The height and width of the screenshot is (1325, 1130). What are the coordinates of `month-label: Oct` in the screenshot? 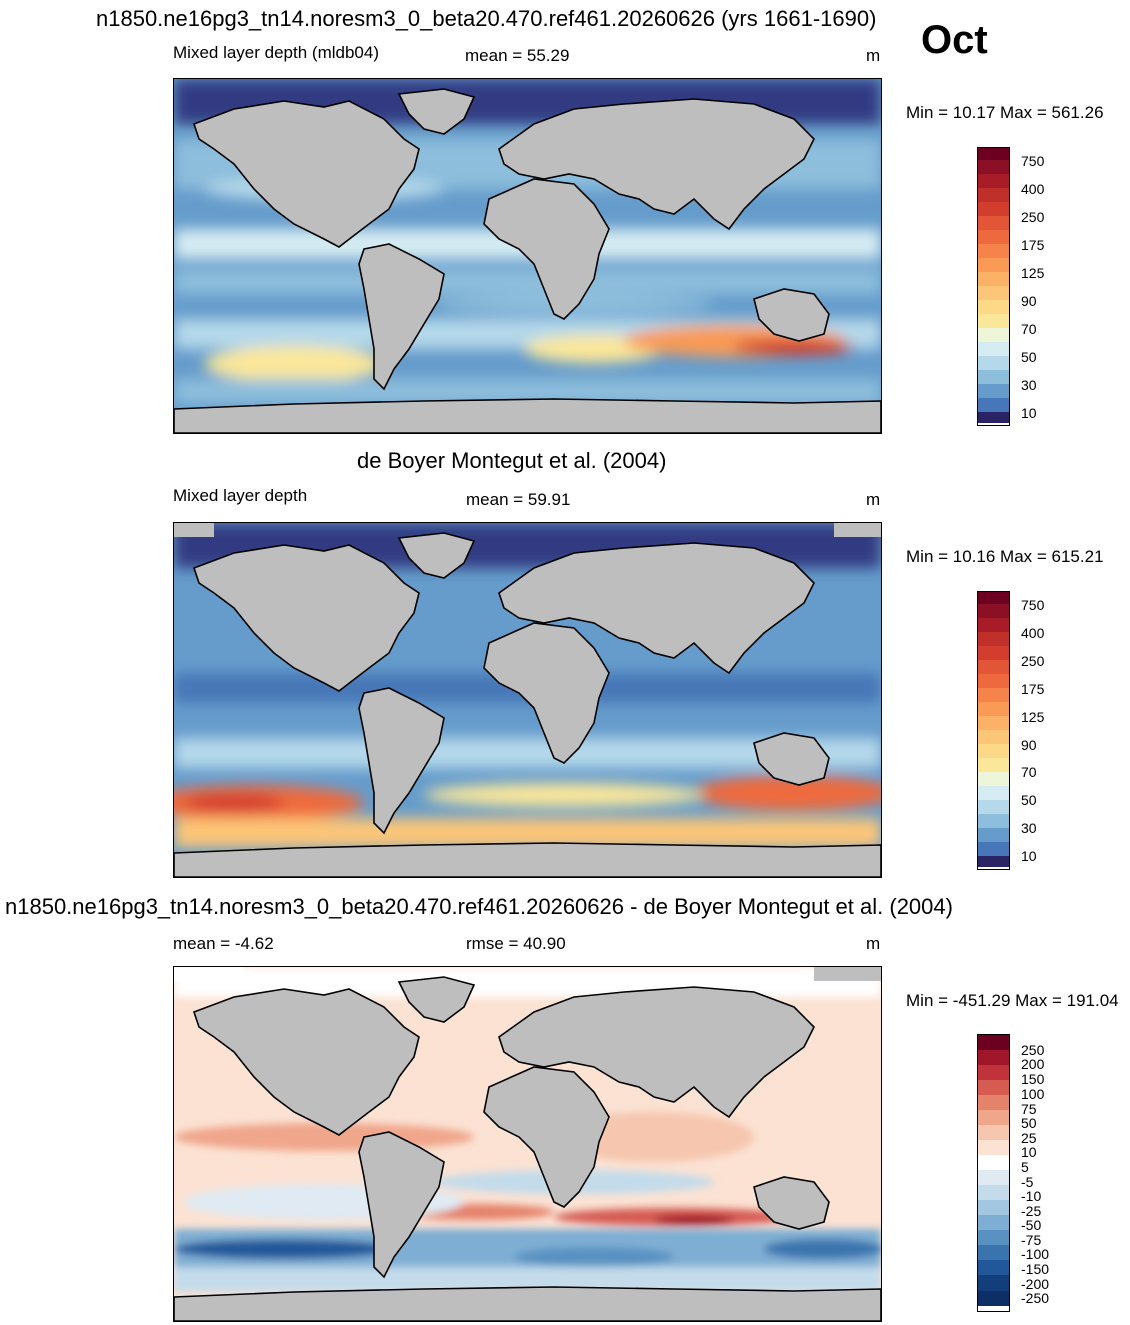 It's located at (954, 40).